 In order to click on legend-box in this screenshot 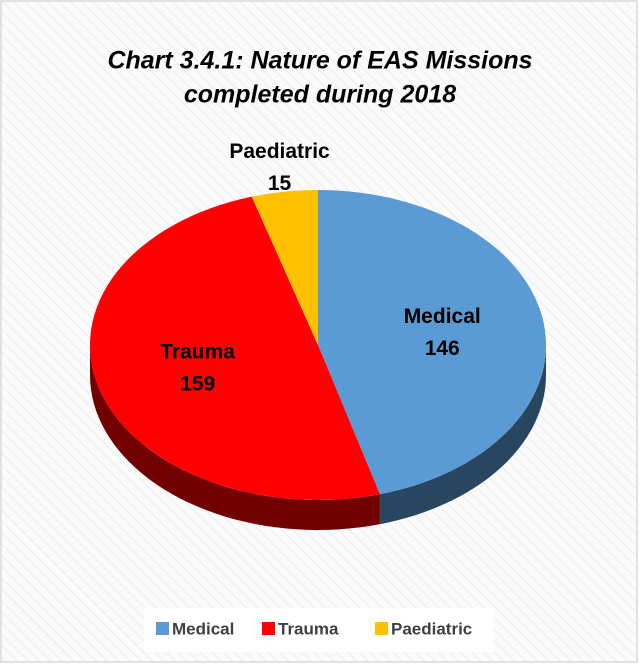, I will do `click(319, 630)`.